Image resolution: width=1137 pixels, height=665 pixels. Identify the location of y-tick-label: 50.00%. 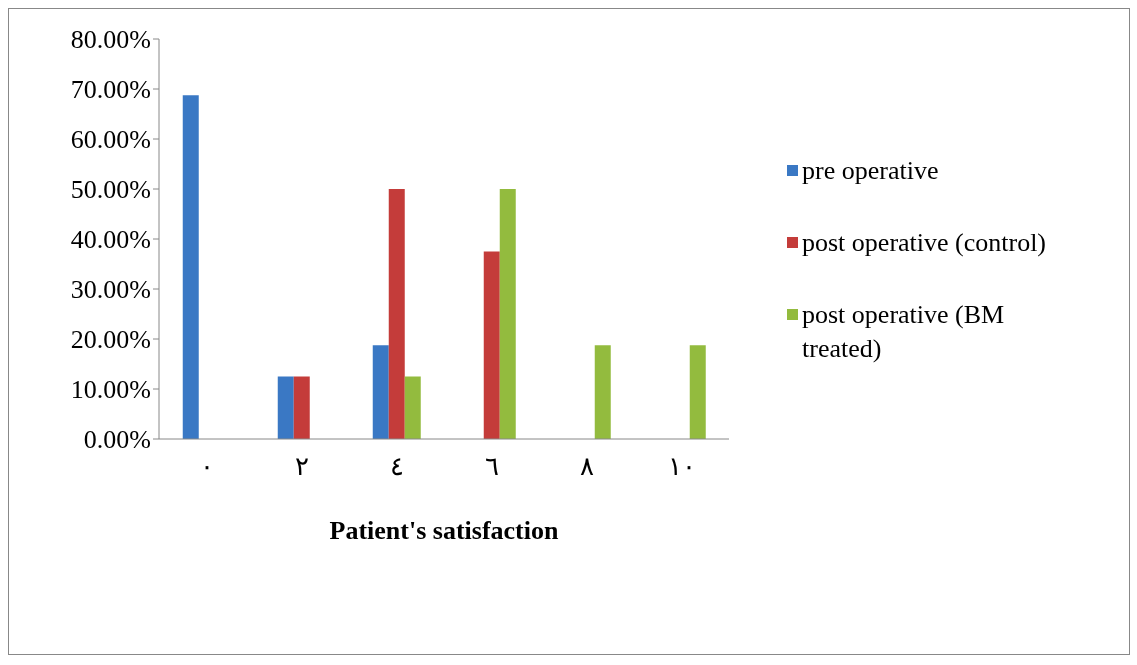
(110, 190).